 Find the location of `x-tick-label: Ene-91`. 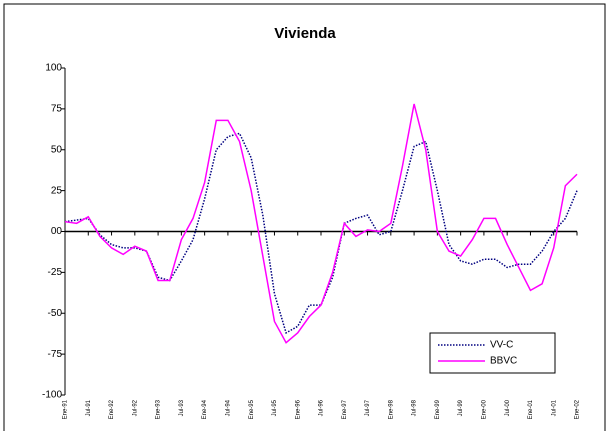

x-tick-label: Ene-91 is located at coordinates (66, 409).